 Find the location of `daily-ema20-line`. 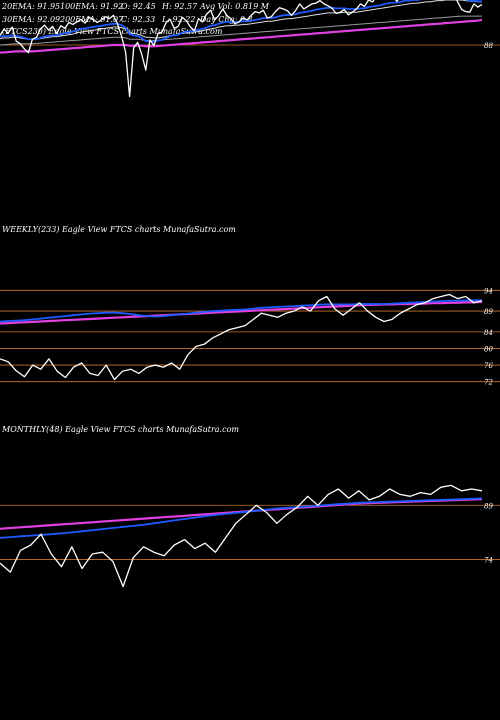

daily-ema20-line is located at coordinates (241, 21).